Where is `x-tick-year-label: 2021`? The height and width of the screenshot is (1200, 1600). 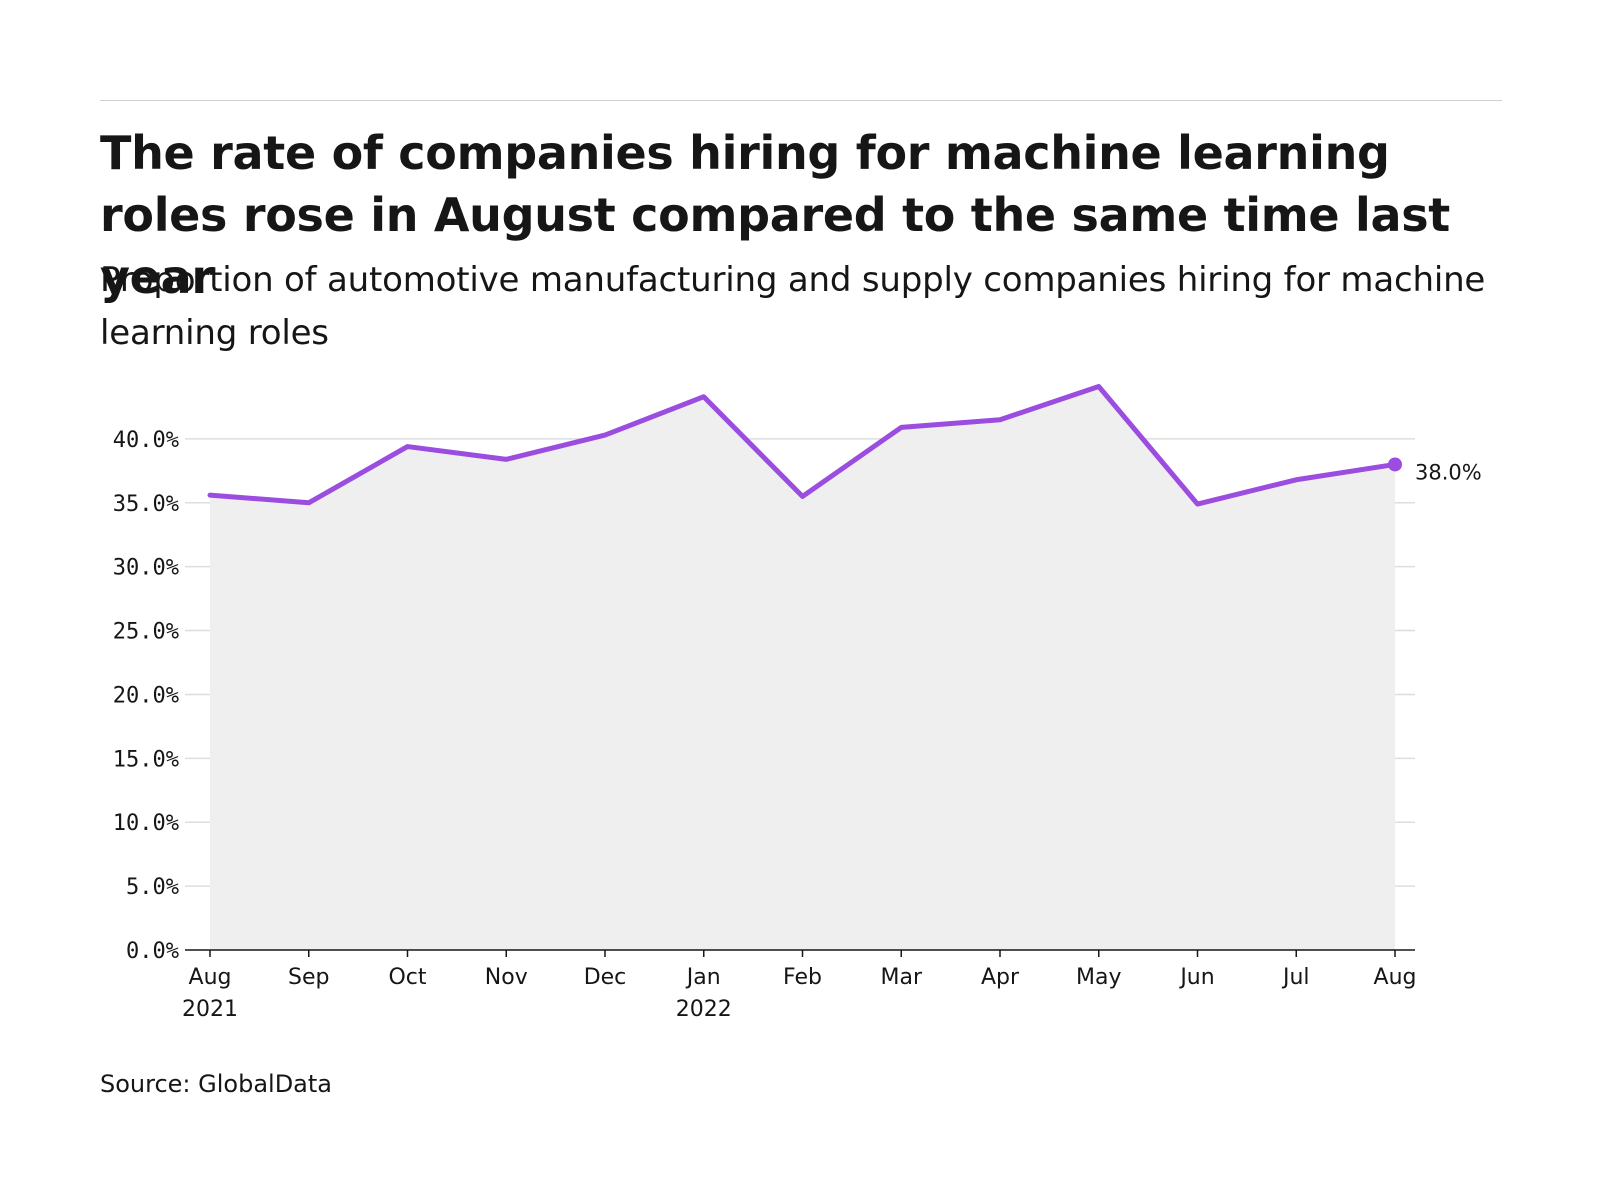
x-tick-year-label: 2021 is located at coordinates (210, 1009).